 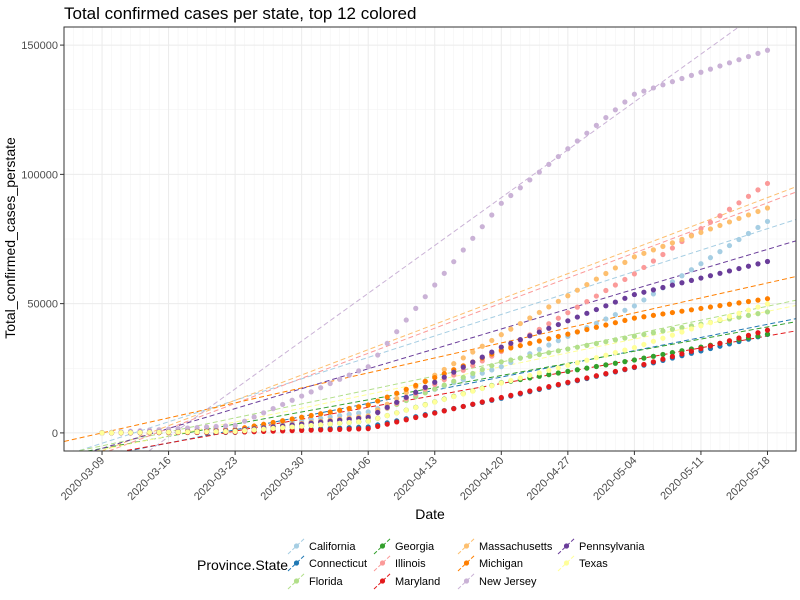 I want to click on y-tick-label: 50000, so click(x=42, y=305).